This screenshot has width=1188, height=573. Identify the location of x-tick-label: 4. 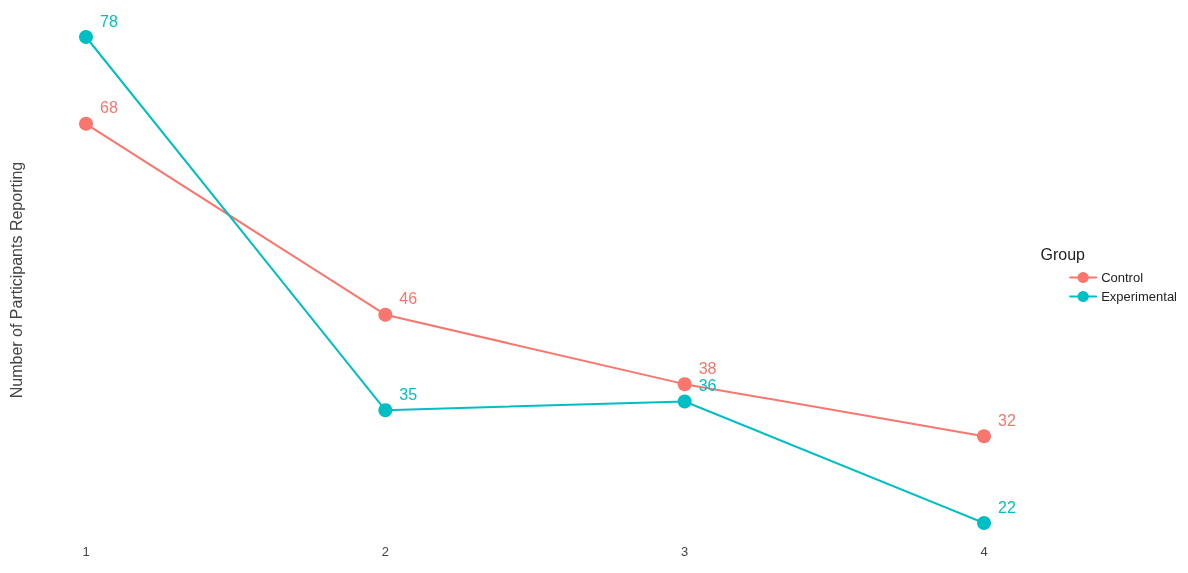
(984, 551).